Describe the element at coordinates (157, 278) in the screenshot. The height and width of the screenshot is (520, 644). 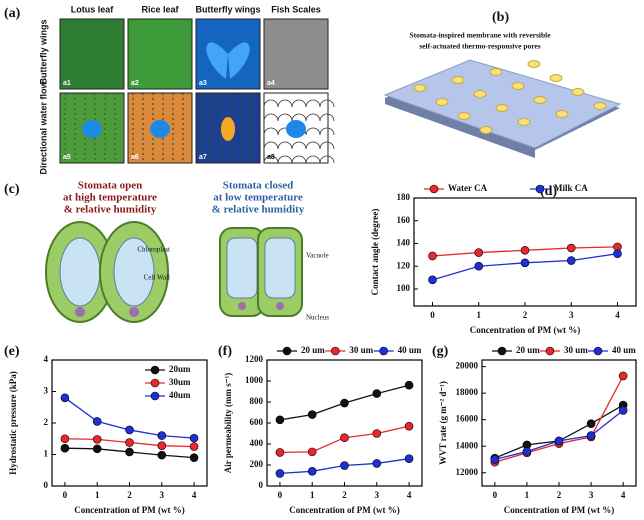
I see `part-label: Cell Wall` at that location.